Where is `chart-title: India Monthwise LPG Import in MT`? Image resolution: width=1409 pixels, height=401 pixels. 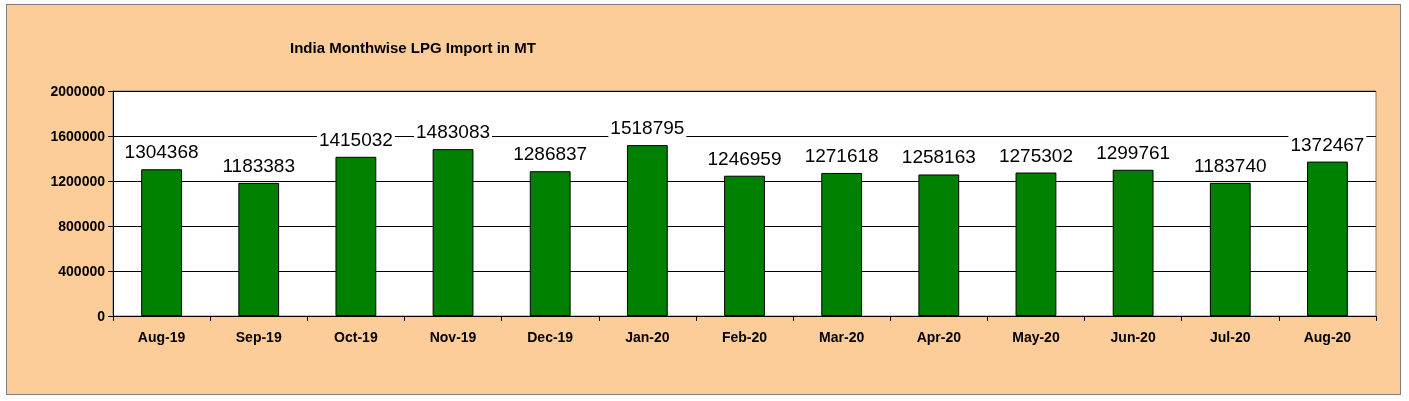 chart-title: India Monthwise LPG Import in MT is located at coordinates (413, 47).